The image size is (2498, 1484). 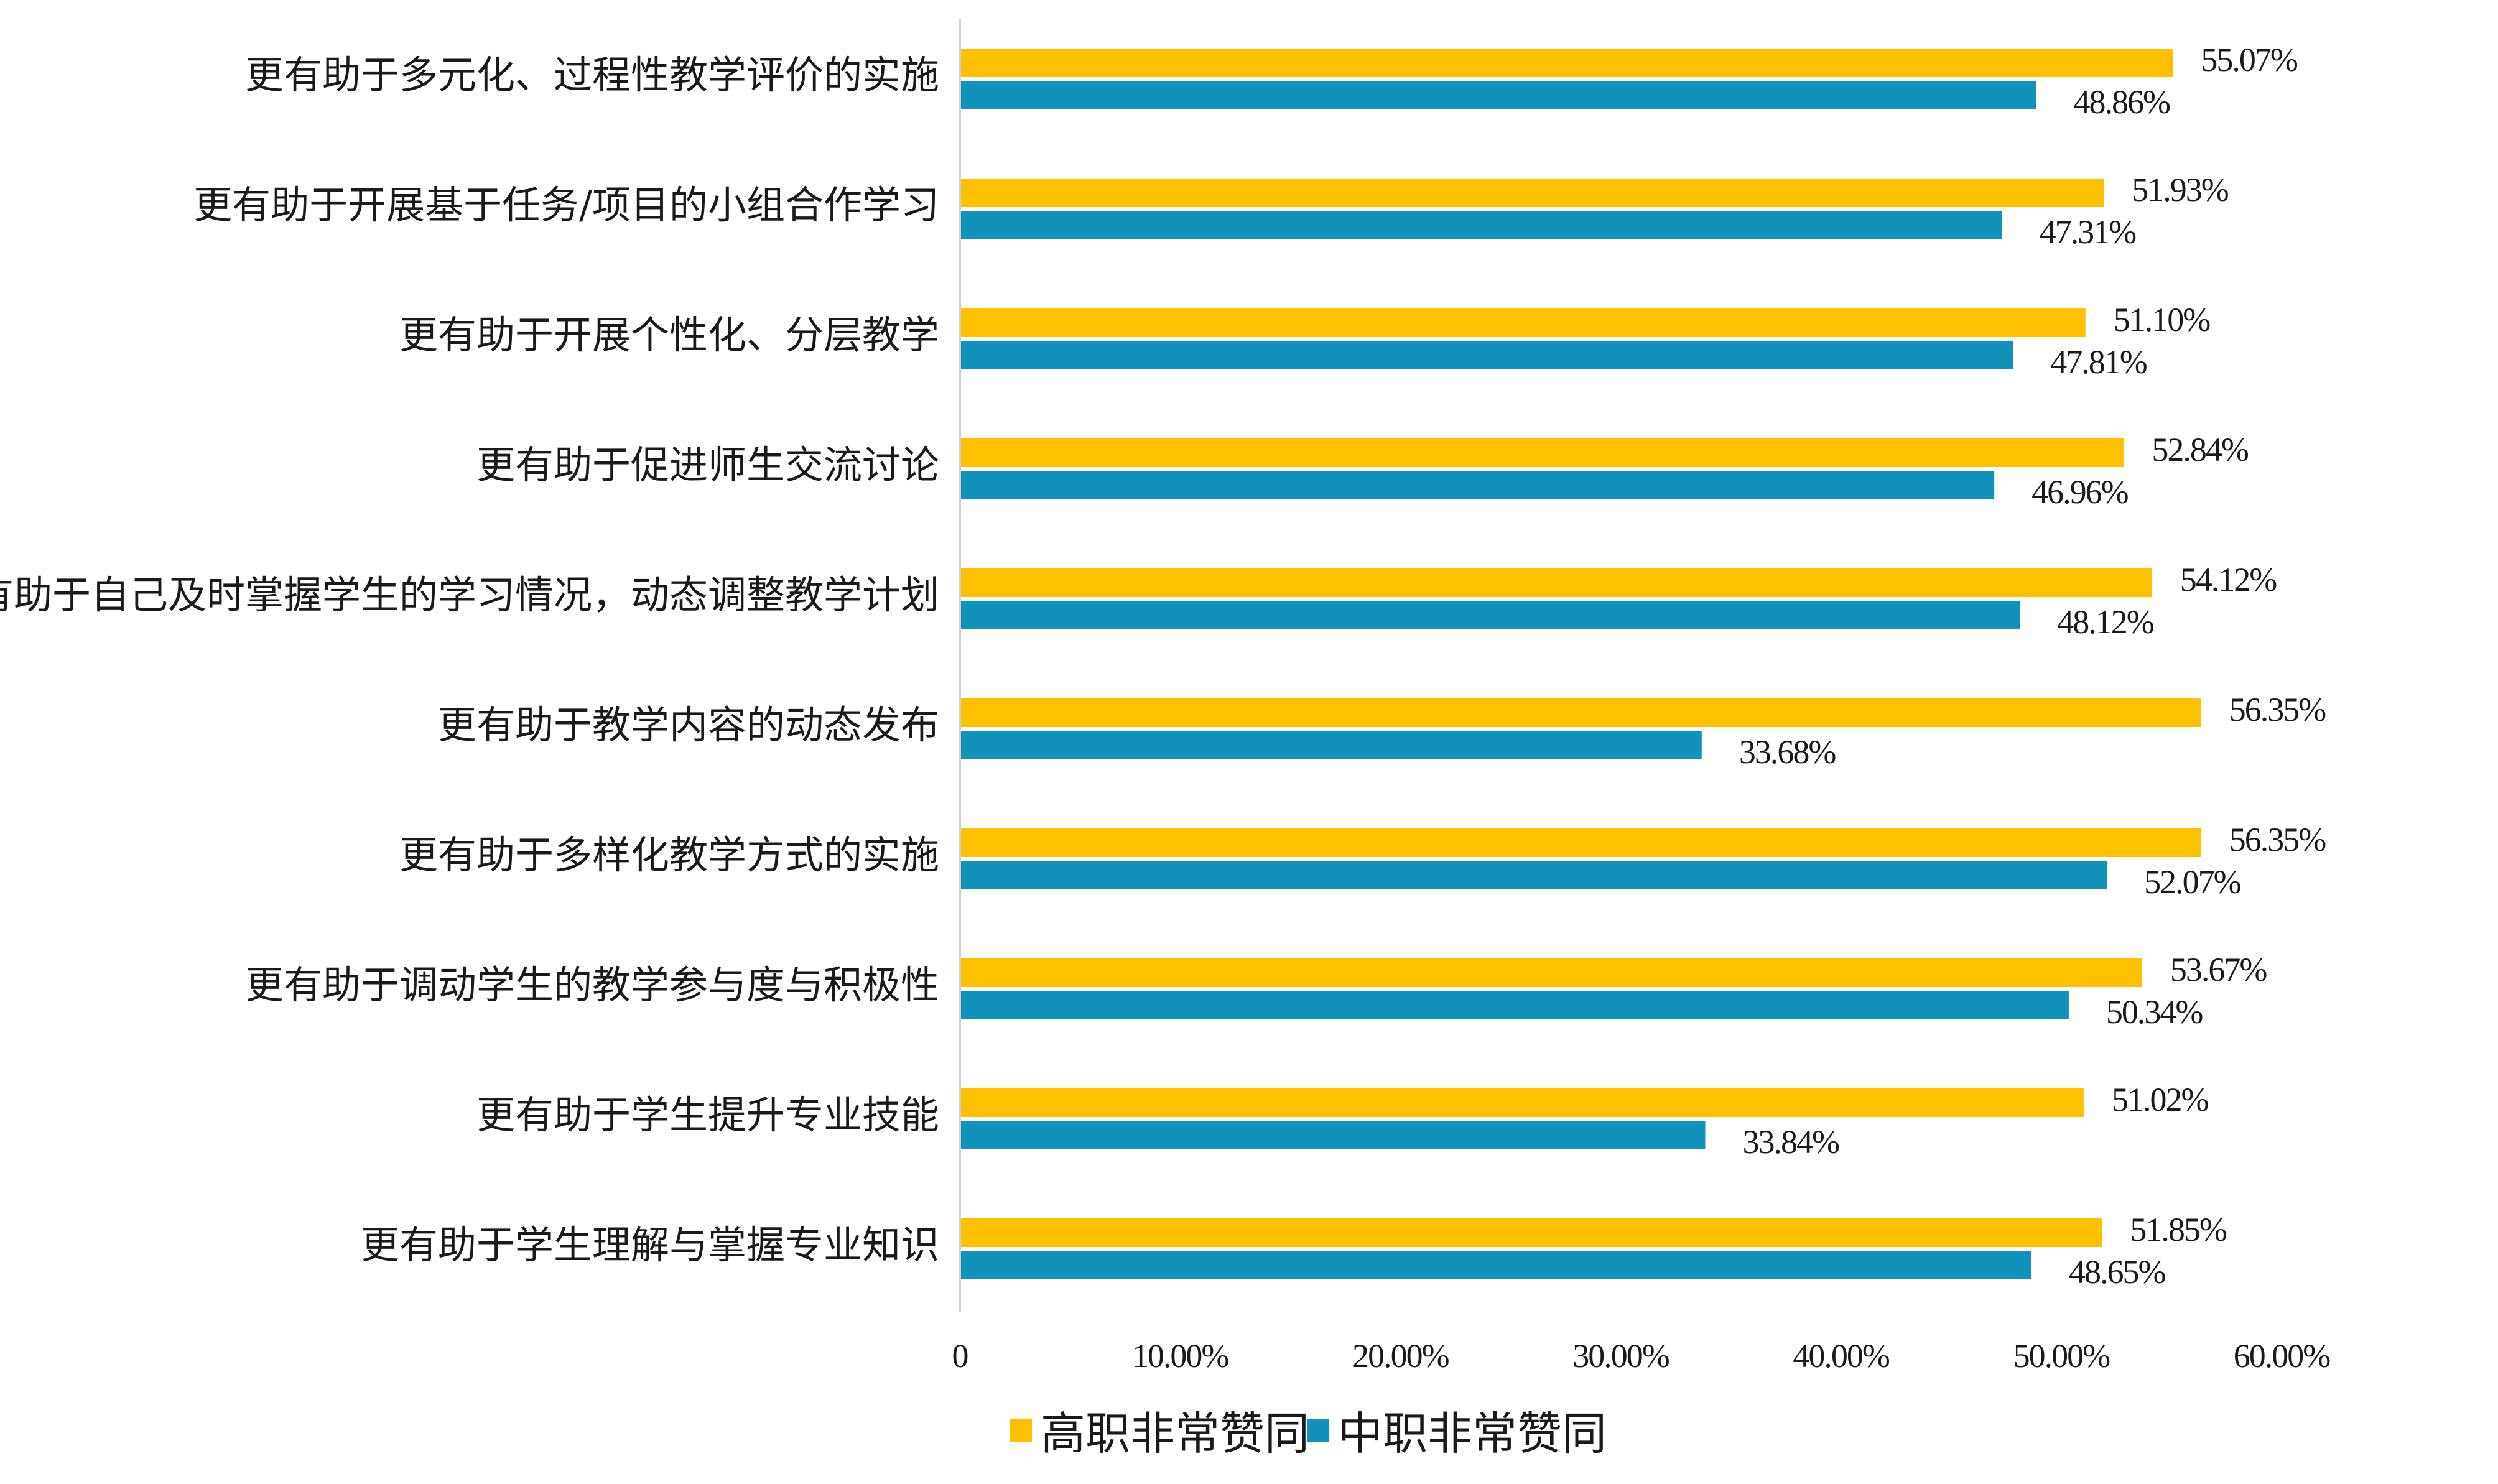 I want to click on category-label: 更有助于促进师生交流讨论, so click(x=708, y=465).